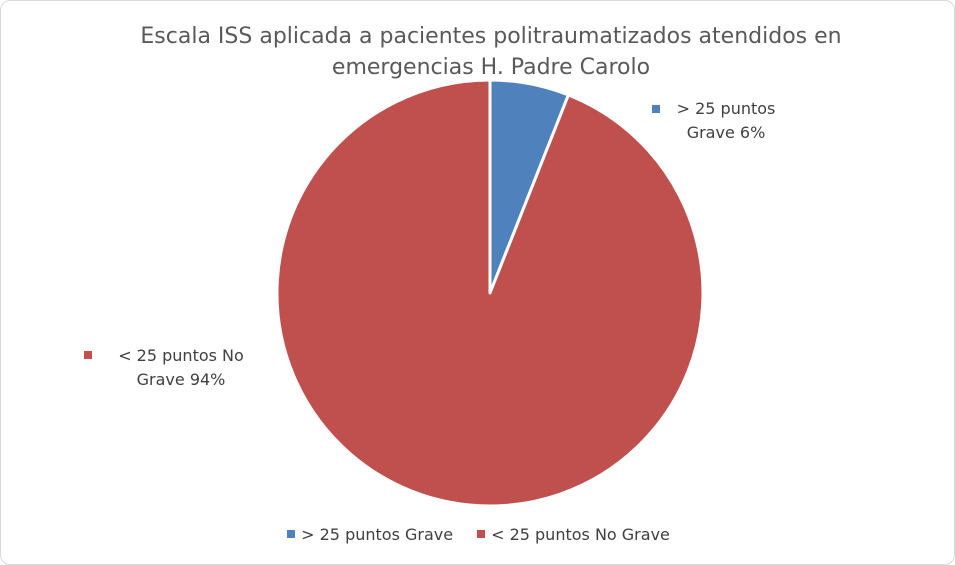 Image resolution: width=955 pixels, height=565 pixels. I want to click on data-label-value: 6%, so click(752, 132).